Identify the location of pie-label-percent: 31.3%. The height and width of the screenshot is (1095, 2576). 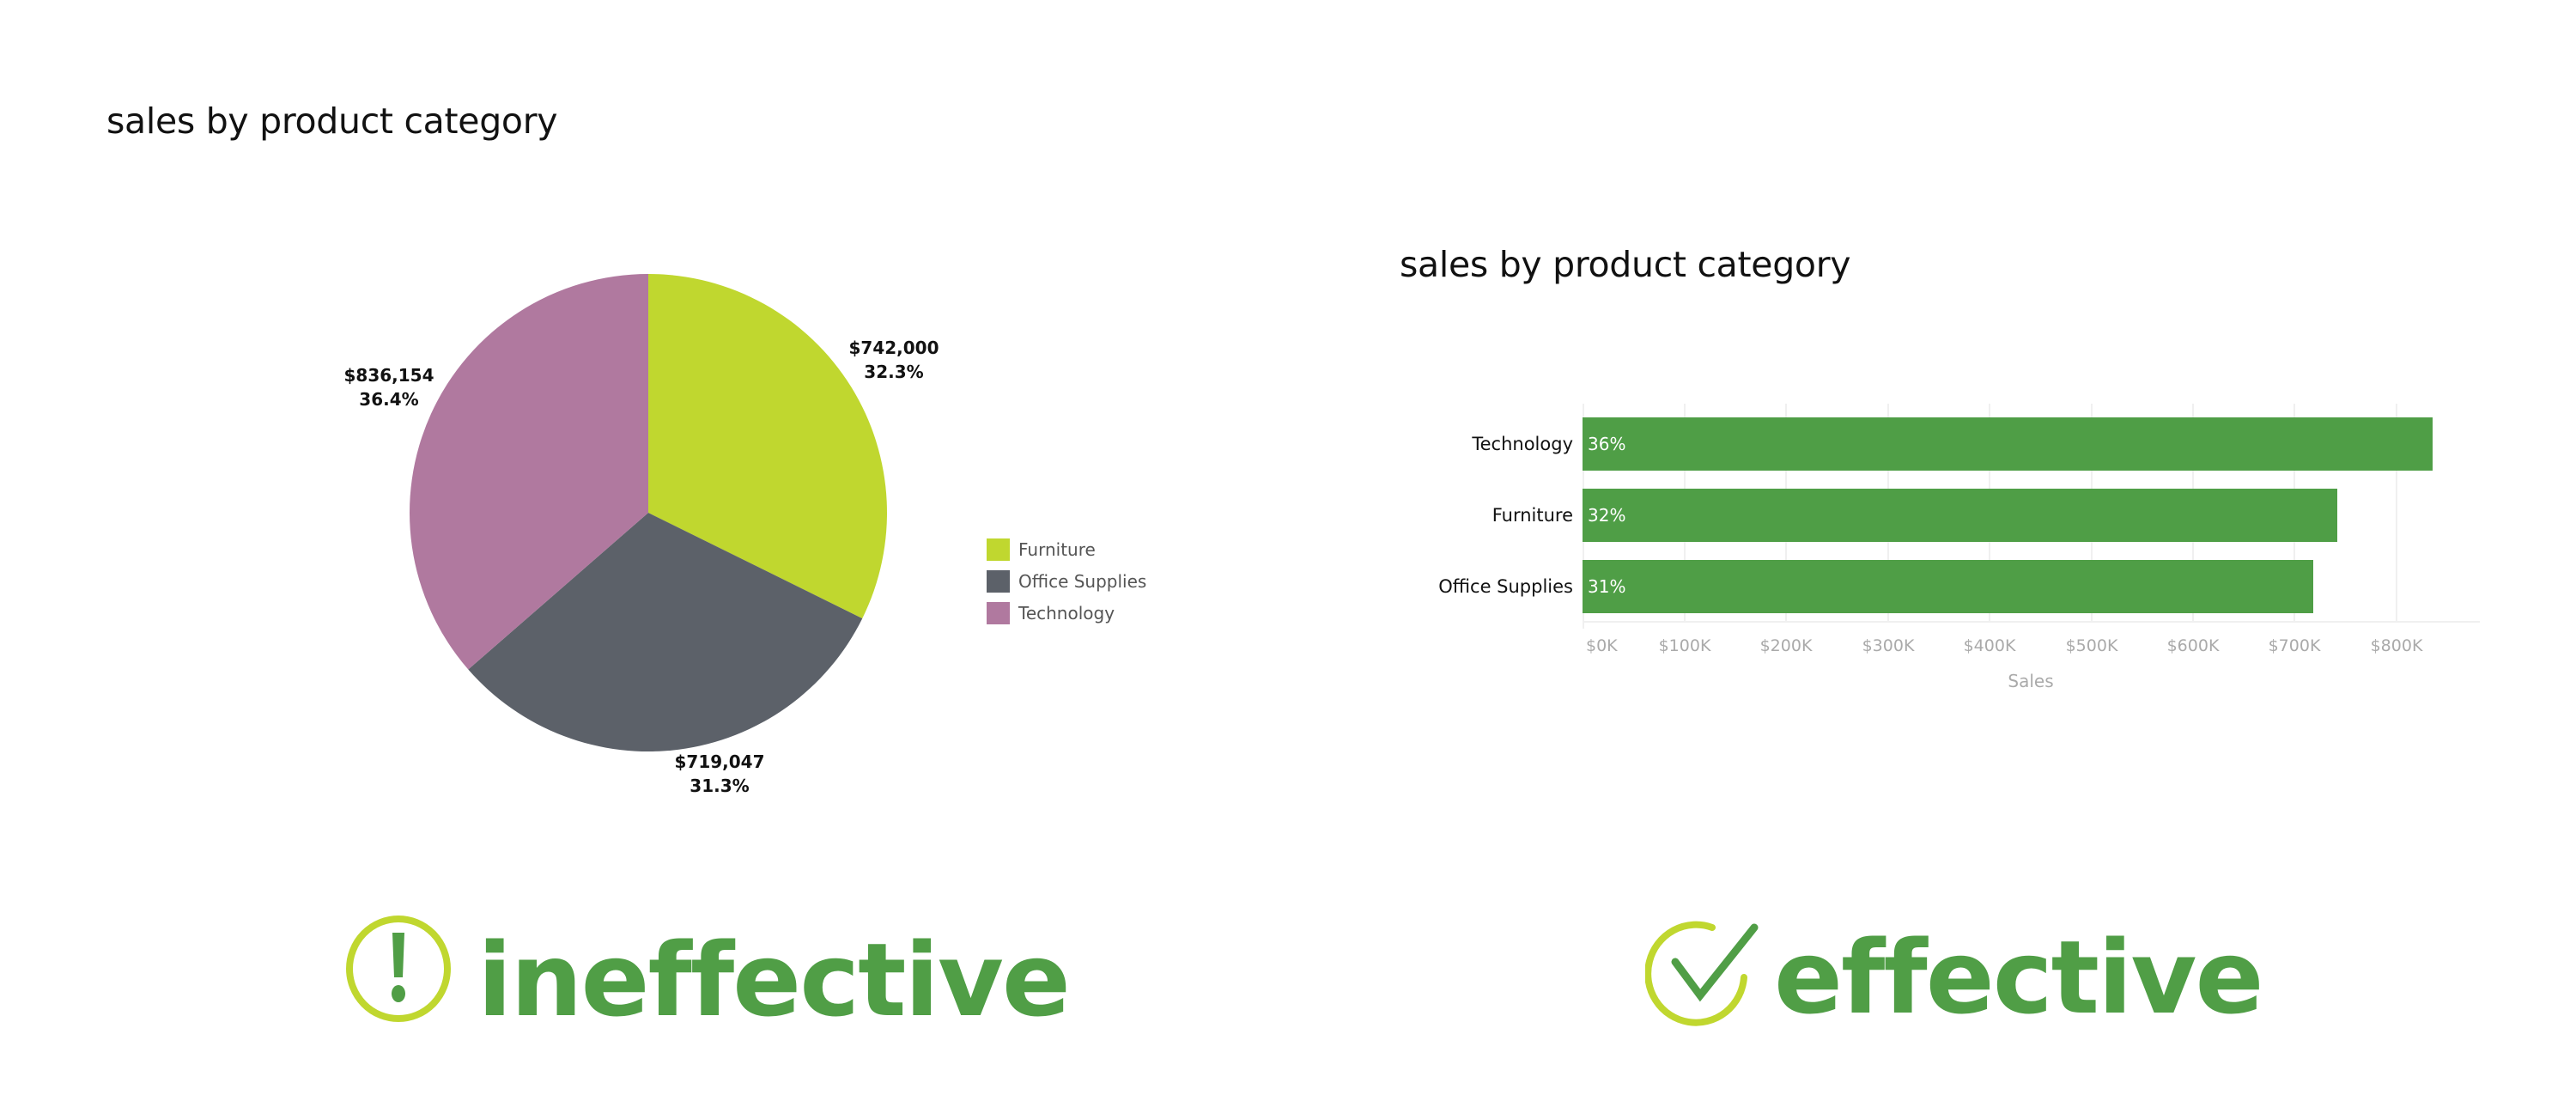
(720, 786).